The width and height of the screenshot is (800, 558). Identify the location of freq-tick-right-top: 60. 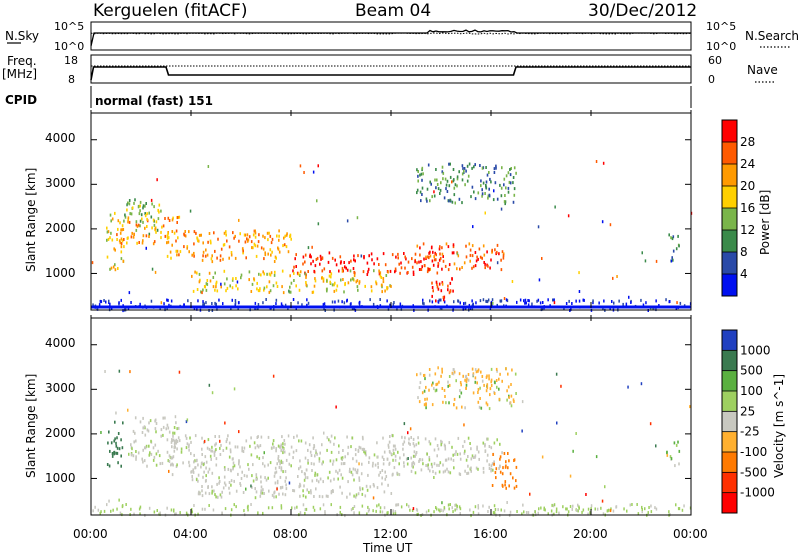
(715, 60).